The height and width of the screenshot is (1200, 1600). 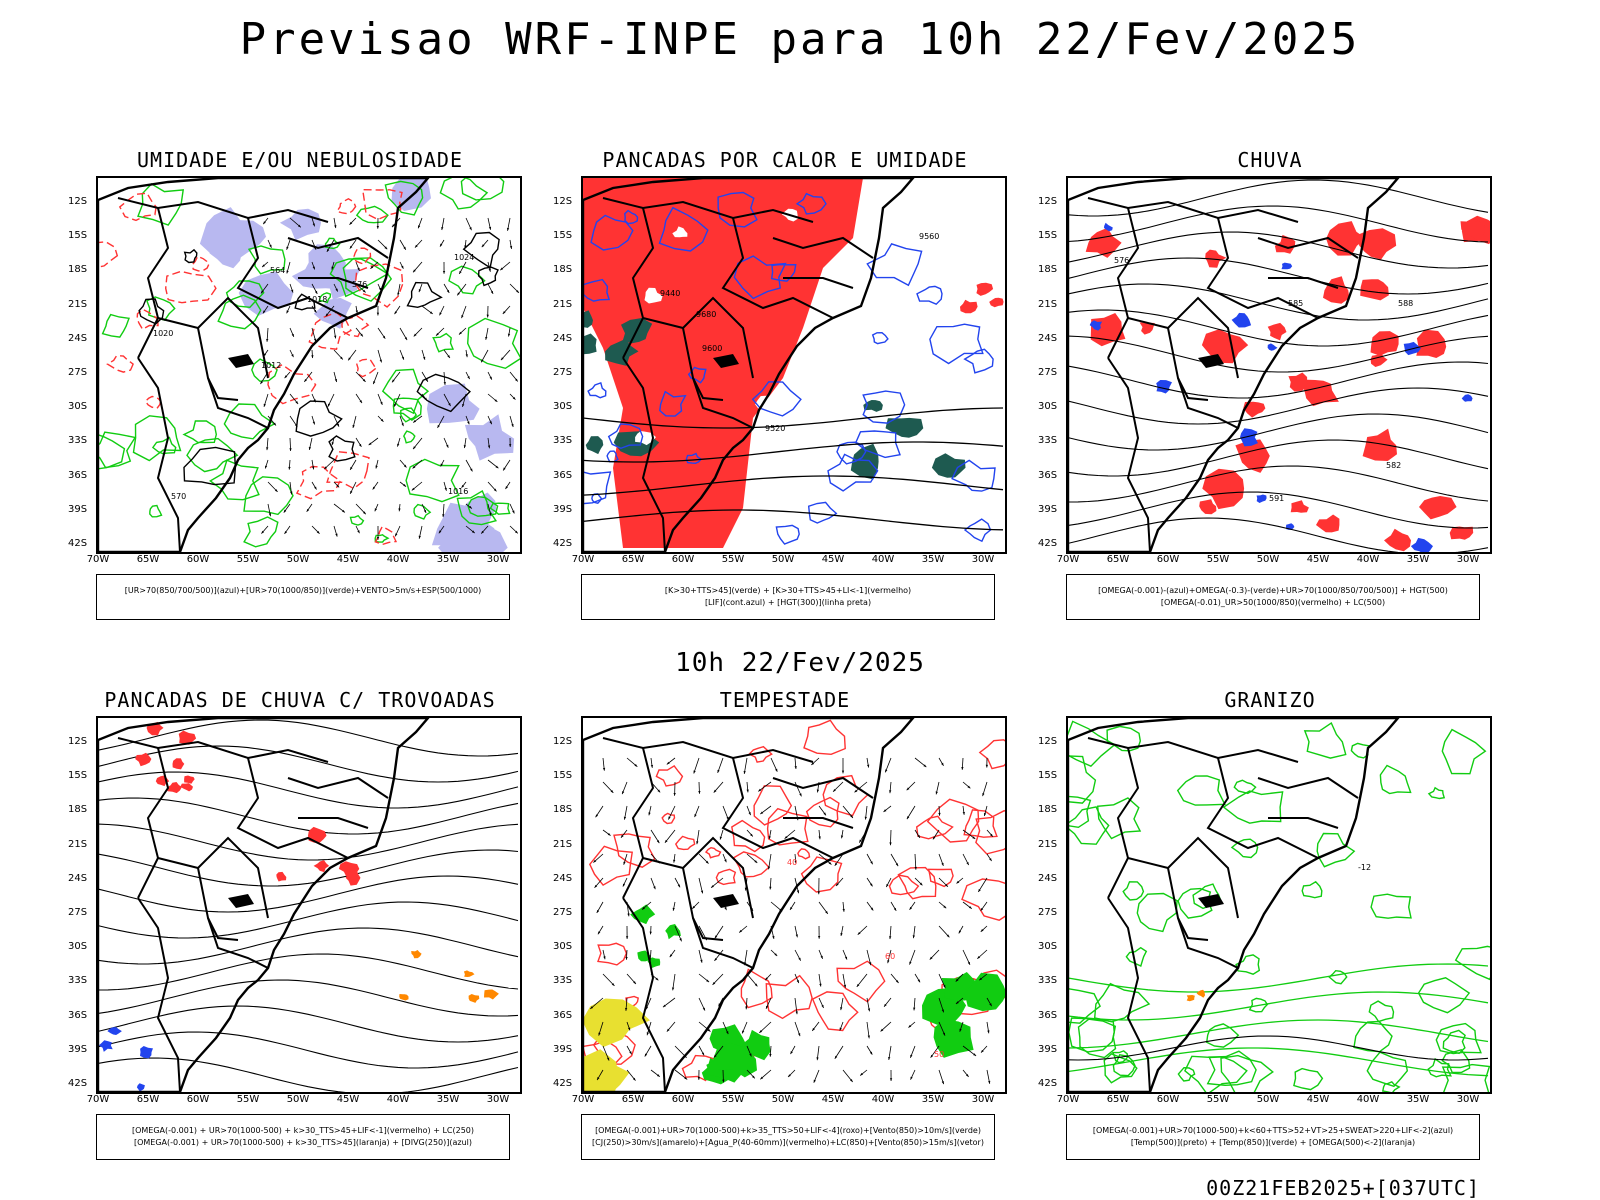 What do you see at coordinates (1405, 303) in the screenshot?
I see `contour-label: 588` at bounding box center [1405, 303].